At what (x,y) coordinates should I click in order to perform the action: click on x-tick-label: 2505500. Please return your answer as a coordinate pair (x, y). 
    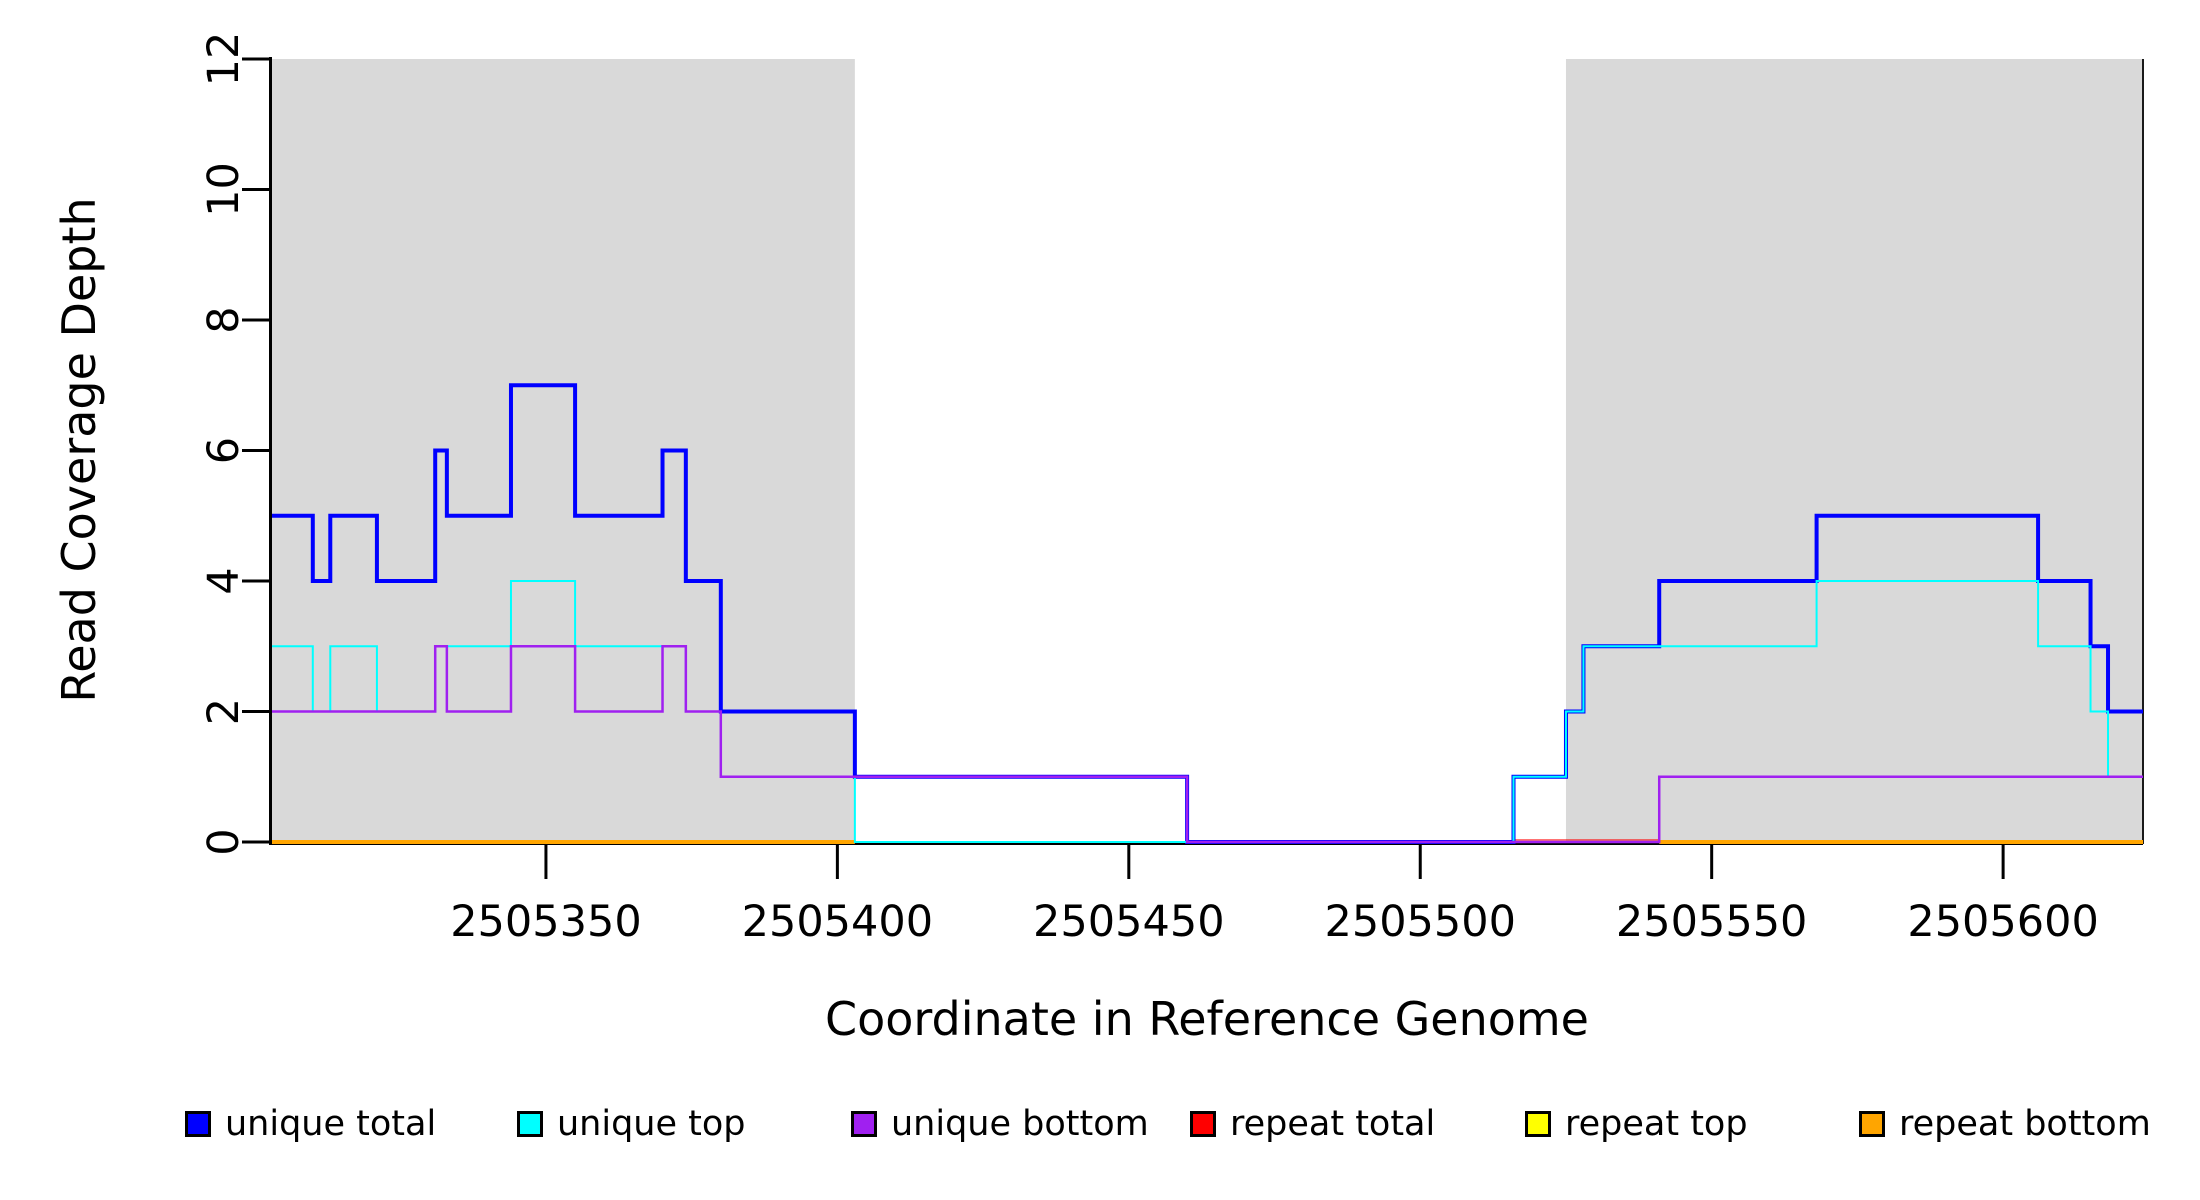
    Looking at the image, I should click on (1420, 922).